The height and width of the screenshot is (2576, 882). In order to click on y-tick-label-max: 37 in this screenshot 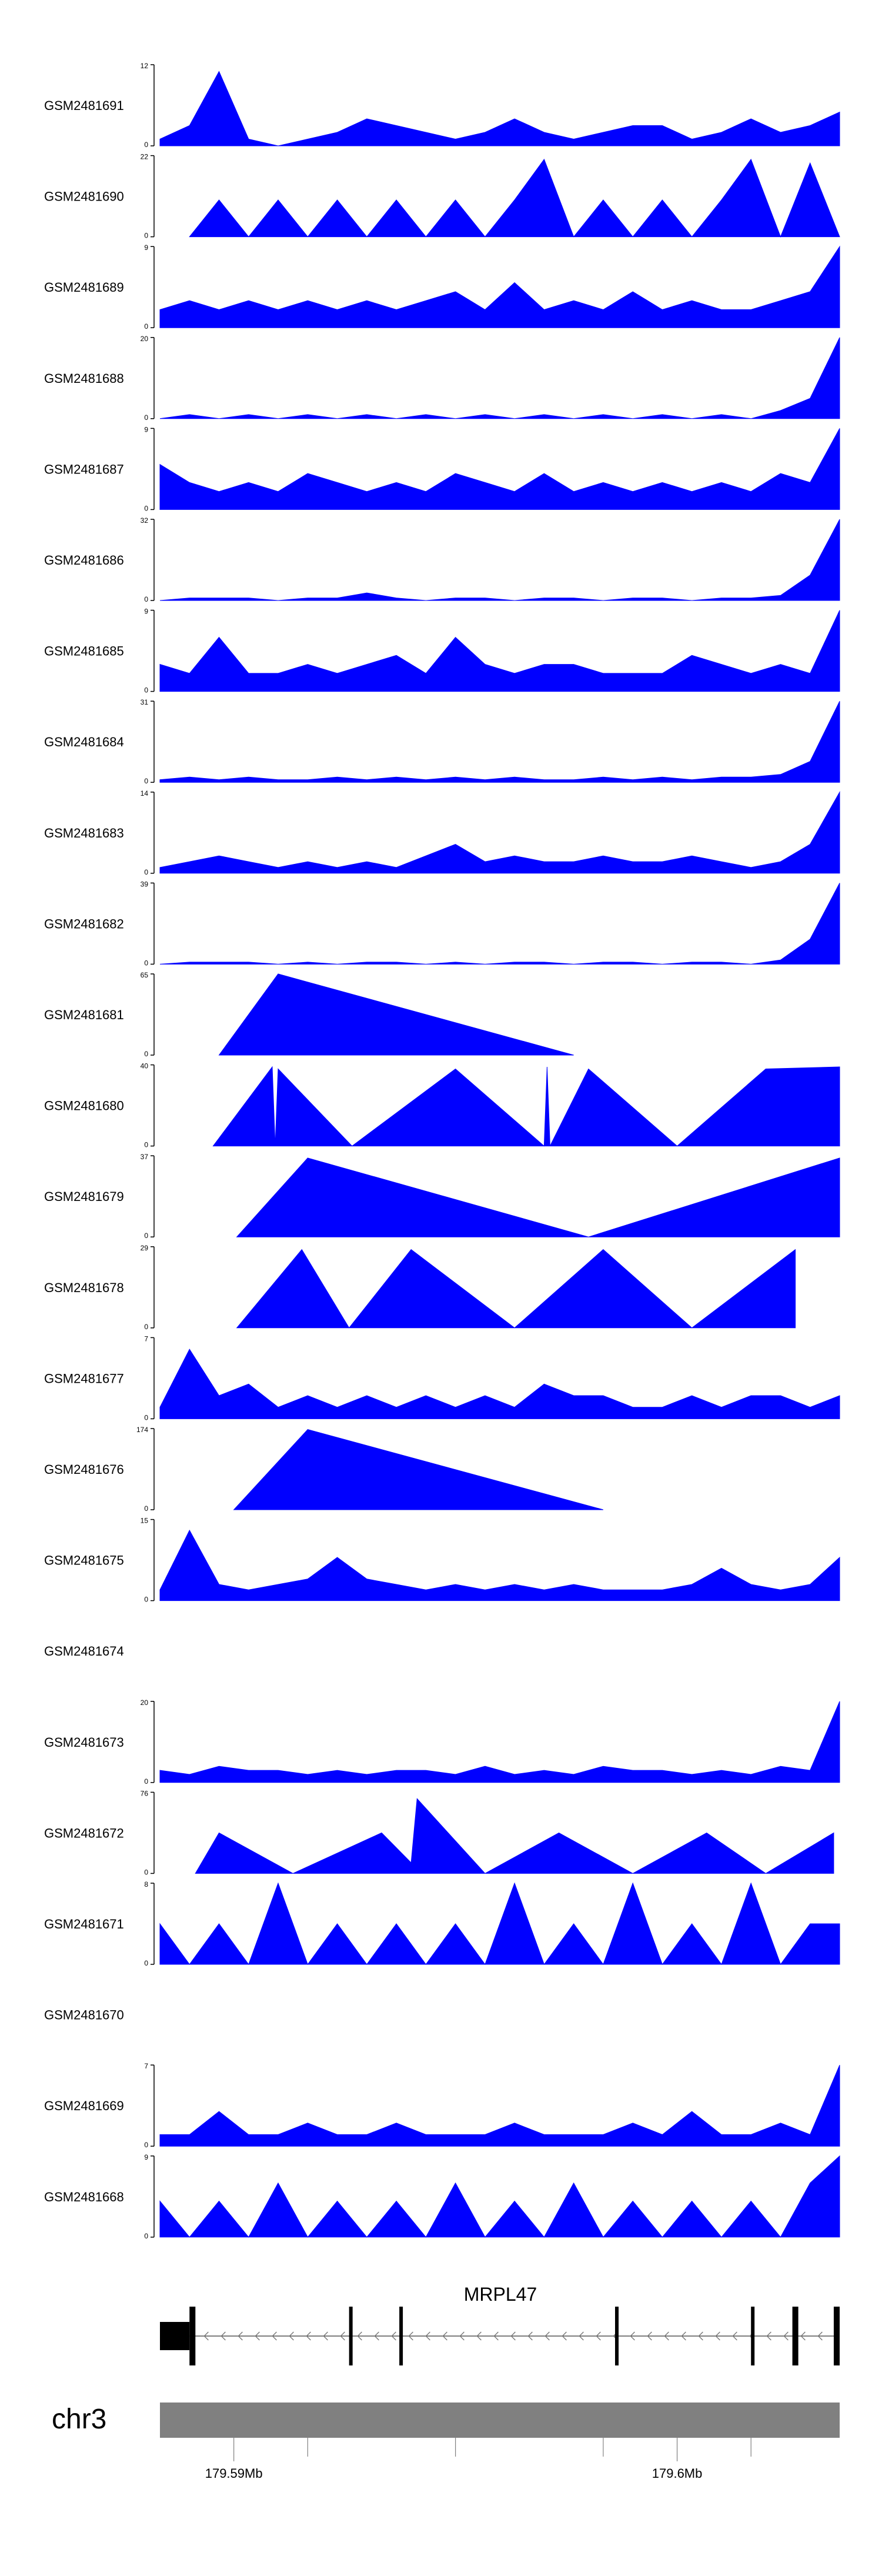, I will do `click(145, 1157)`.